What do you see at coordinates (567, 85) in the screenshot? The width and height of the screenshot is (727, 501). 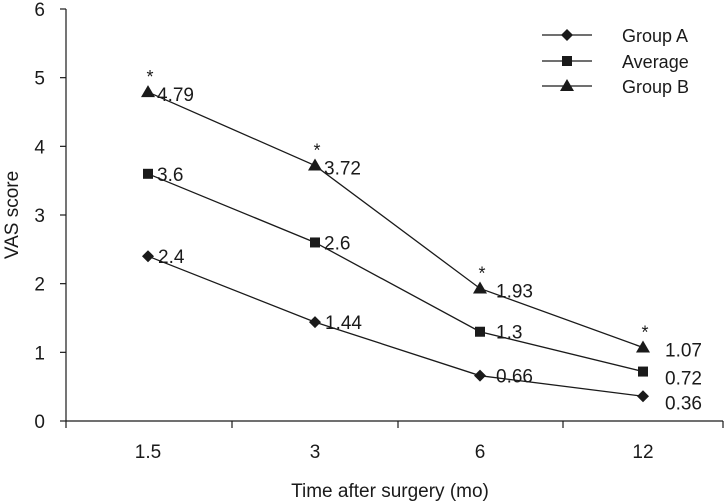 I see `legend-marker-group-b` at bounding box center [567, 85].